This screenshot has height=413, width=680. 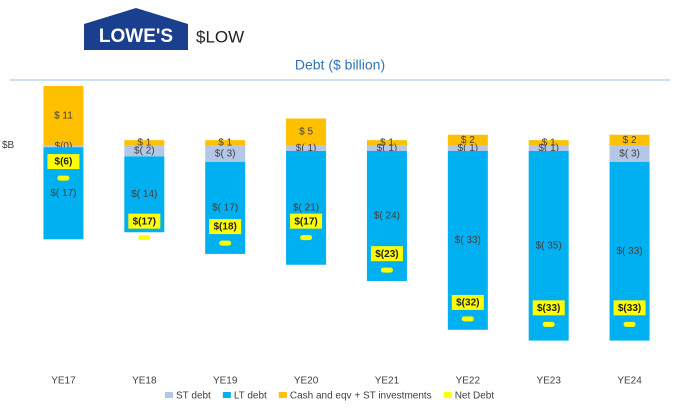 I want to click on x-tick-label: YE20, so click(x=306, y=381).